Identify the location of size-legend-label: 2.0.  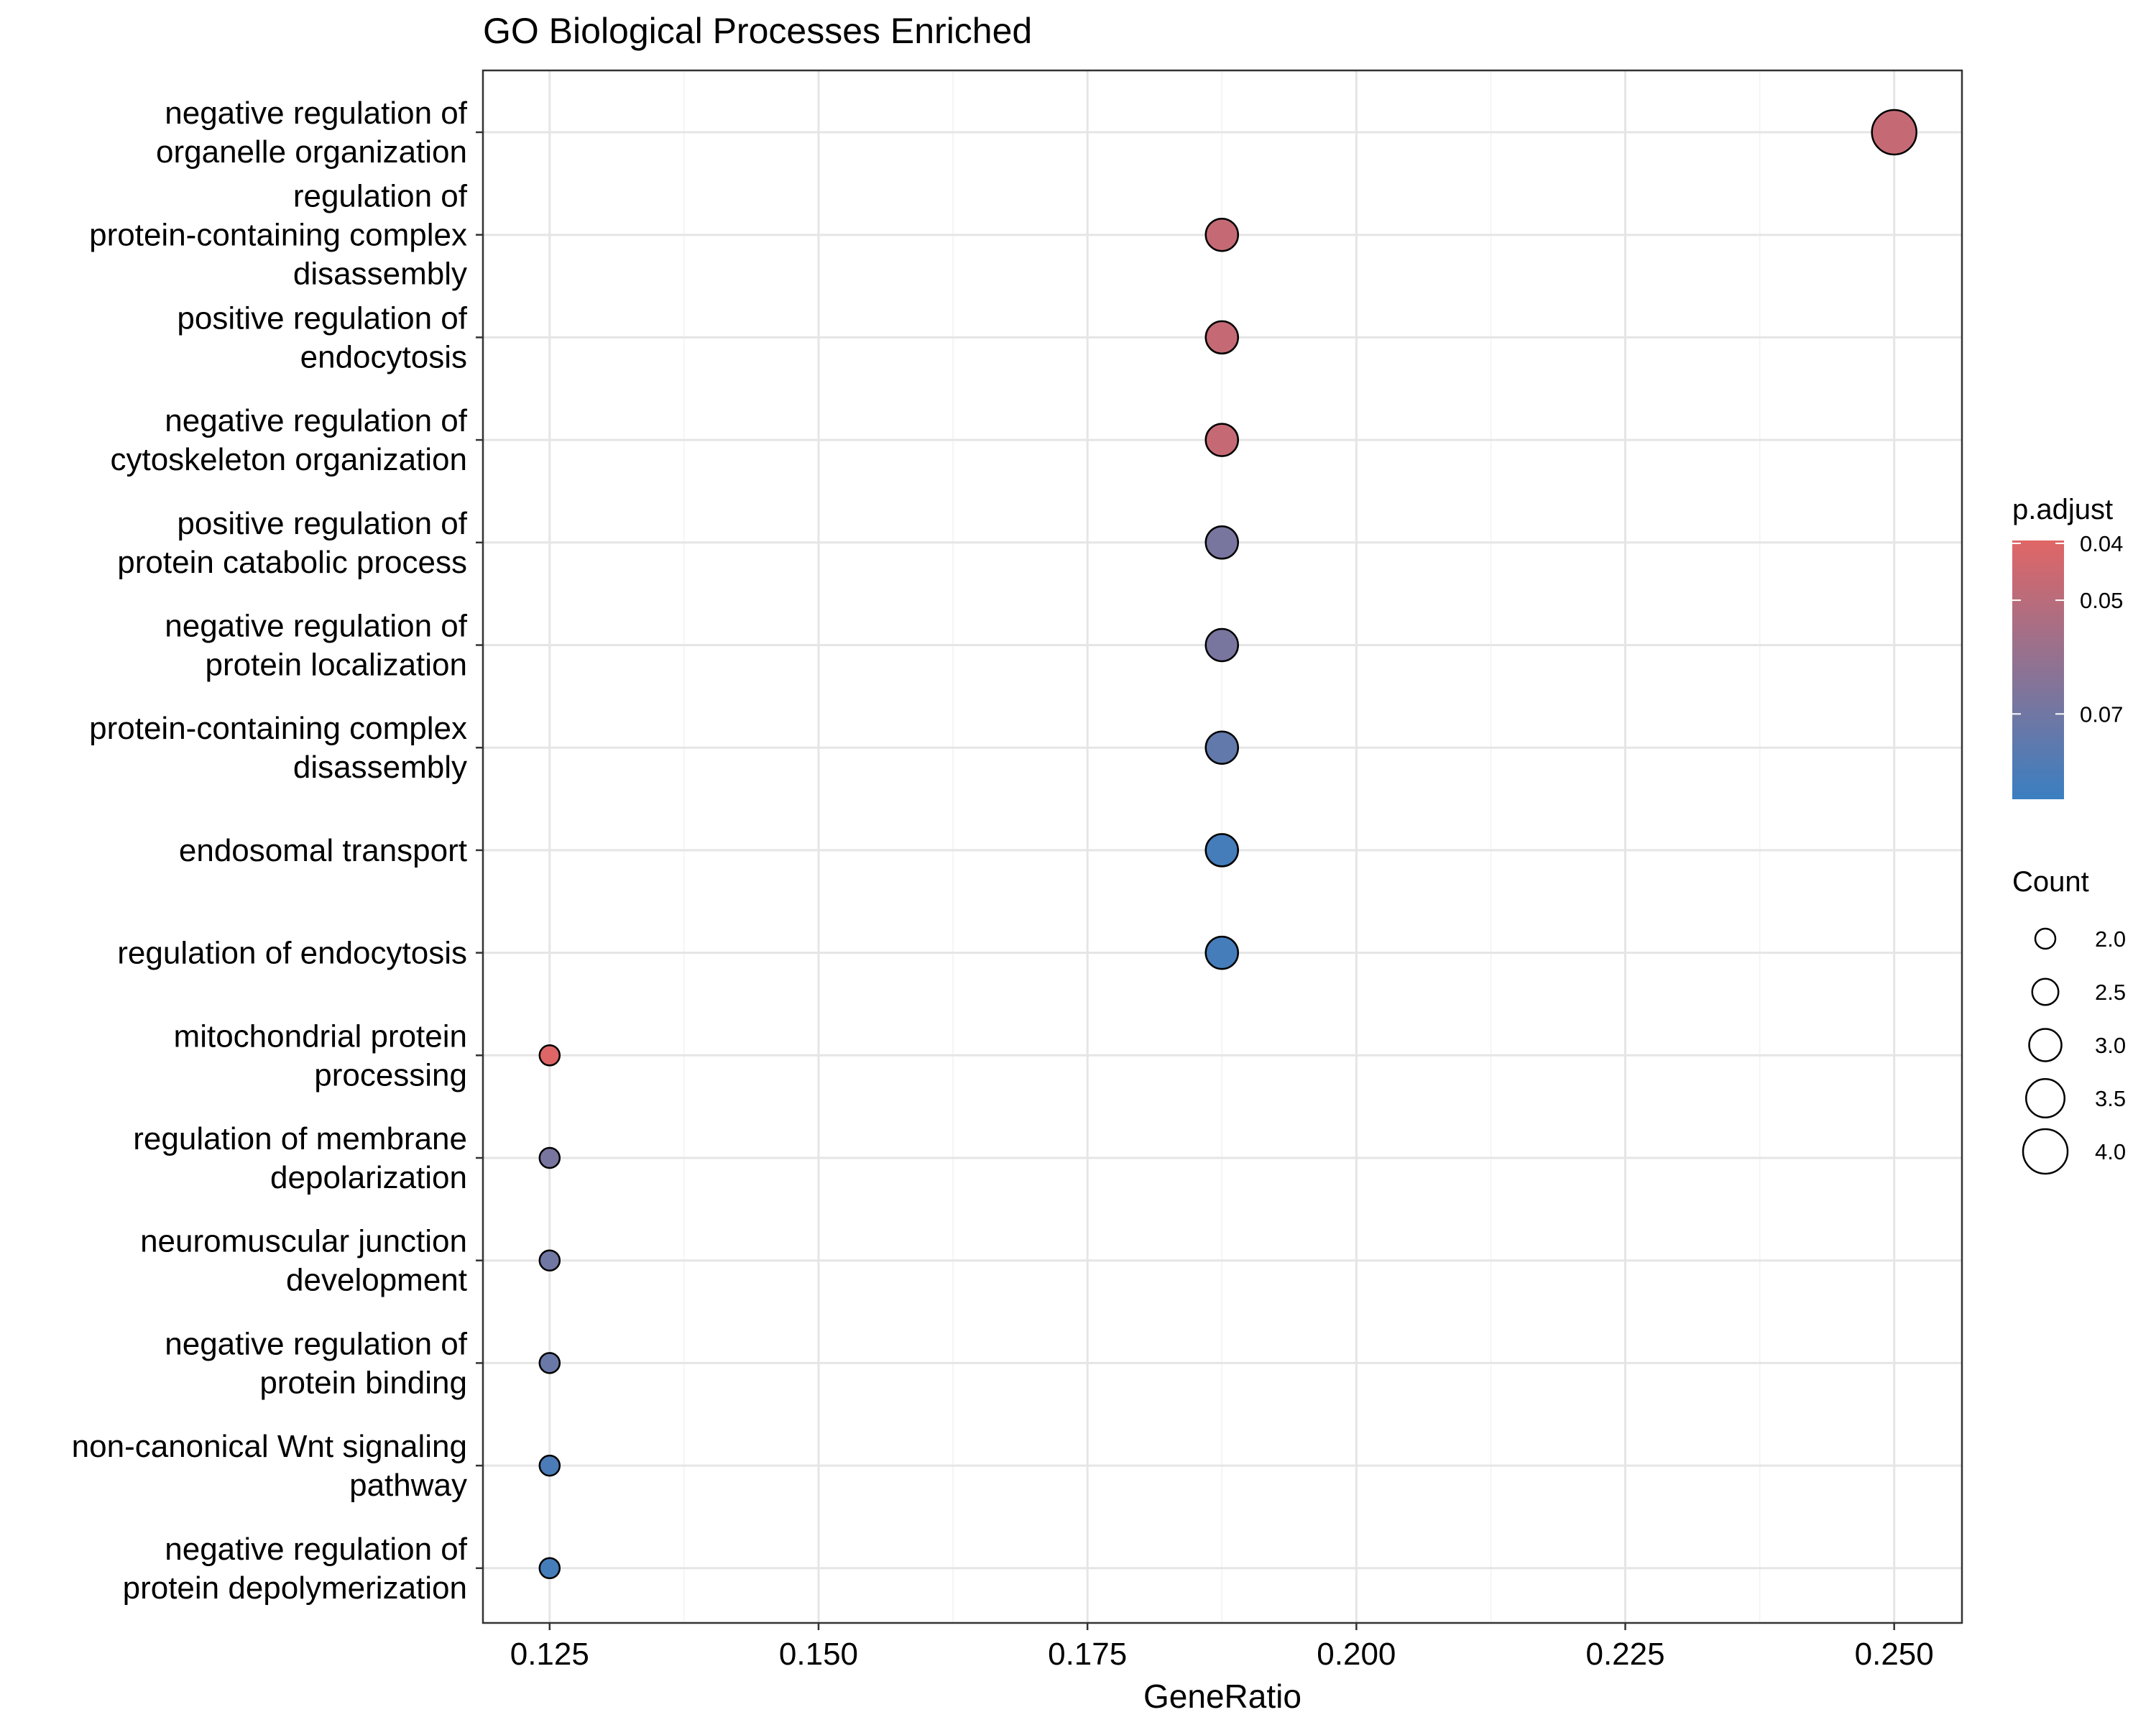
(2110, 939).